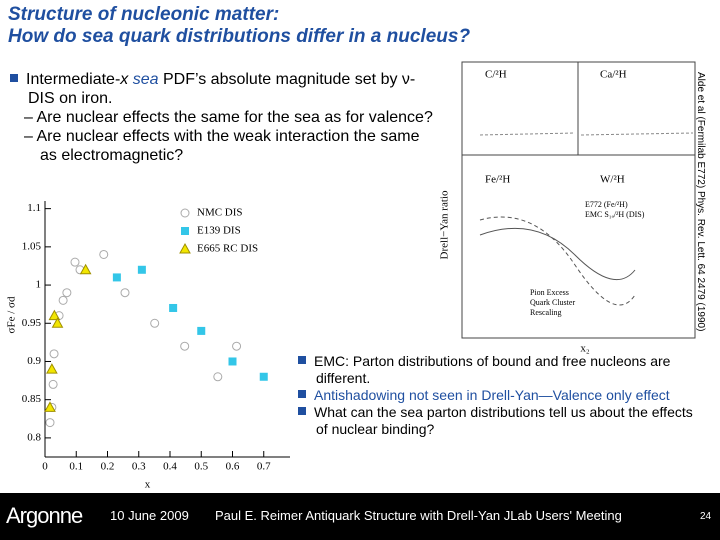 The image size is (720, 540). Describe the element at coordinates (148, 485) in the screenshot. I see `x-axis-label: x` at that location.